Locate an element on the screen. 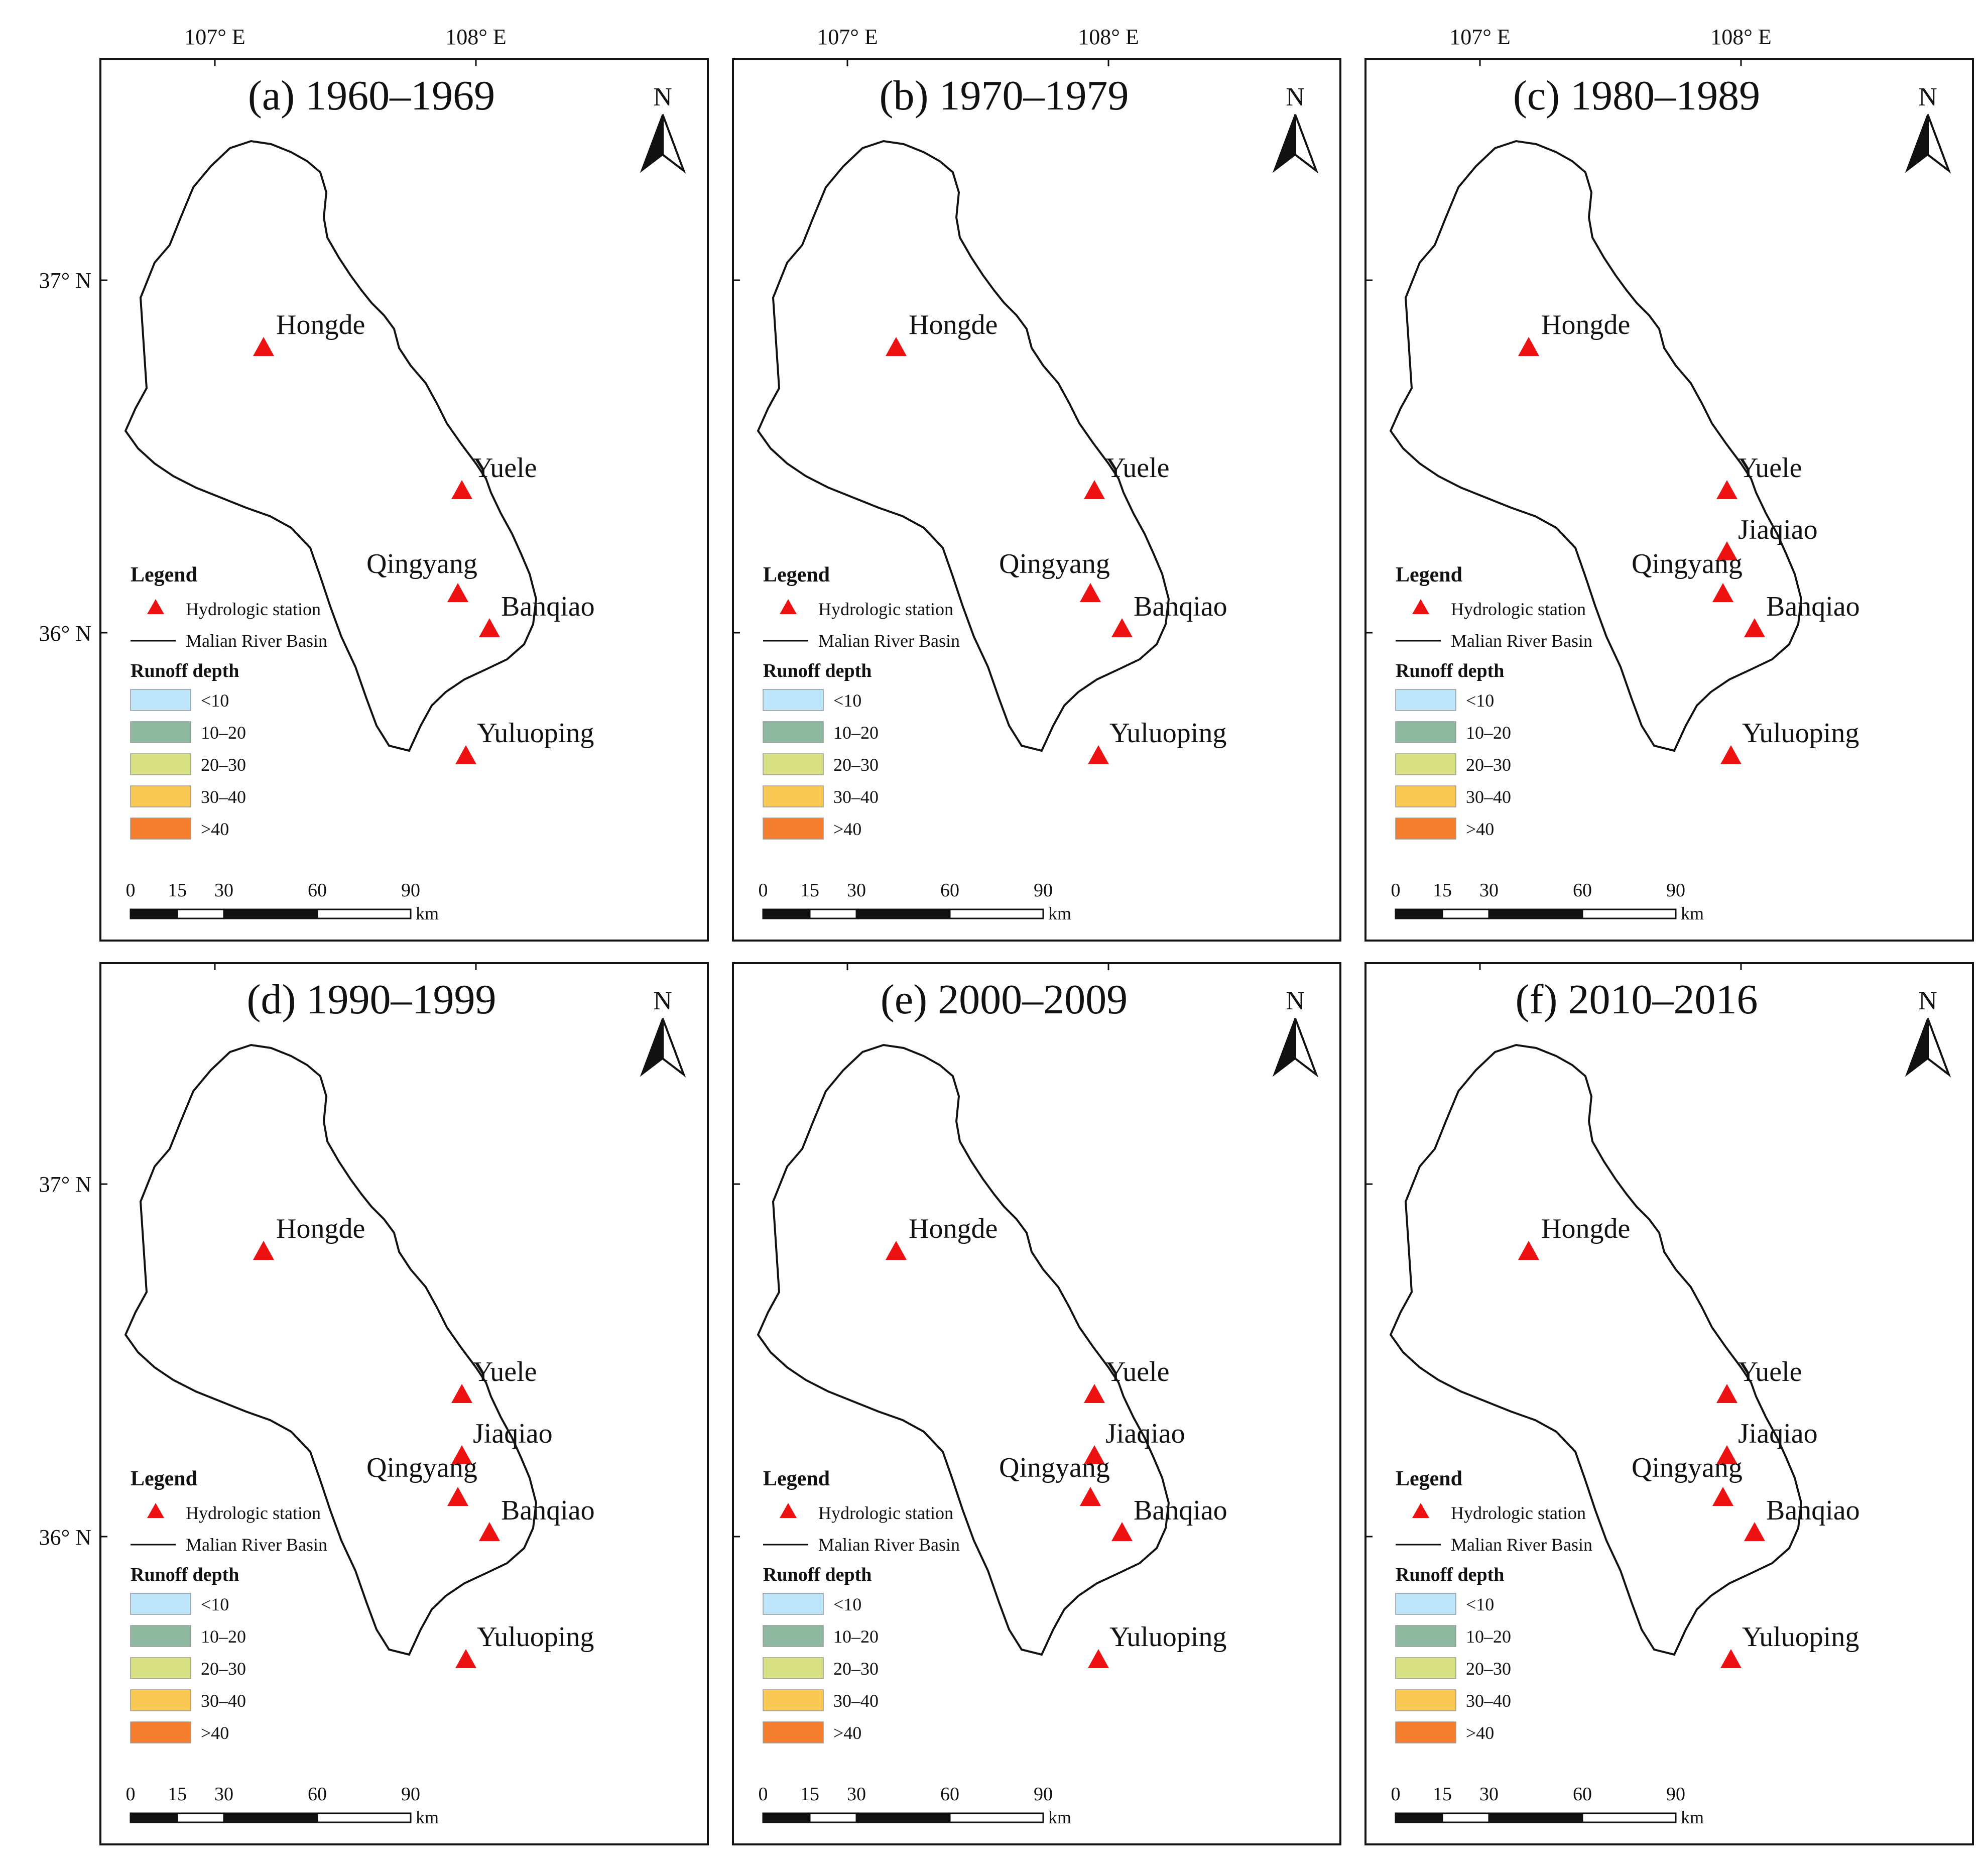 Image resolution: width=1988 pixels, height=1865 pixels. scale-tick-label: 0 is located at coordinates (1396, 1795).